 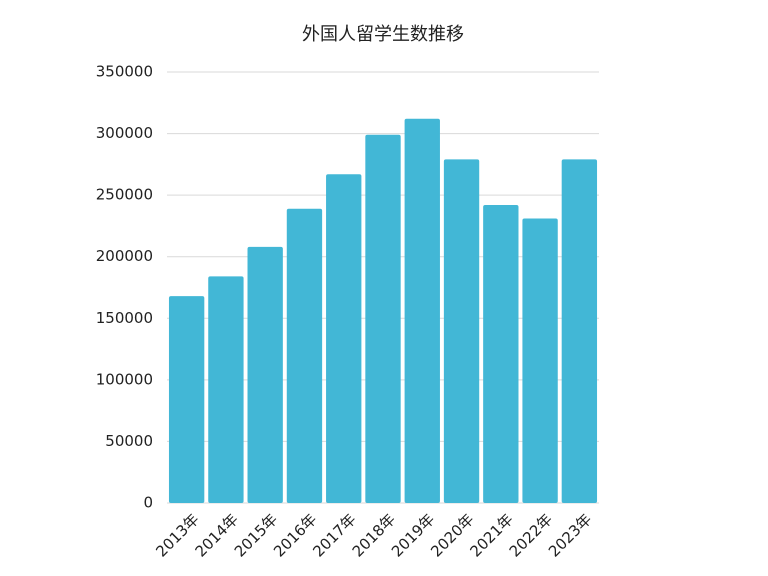 I want to click on x-tick-label: 2020年, so click(x=452, y=535).